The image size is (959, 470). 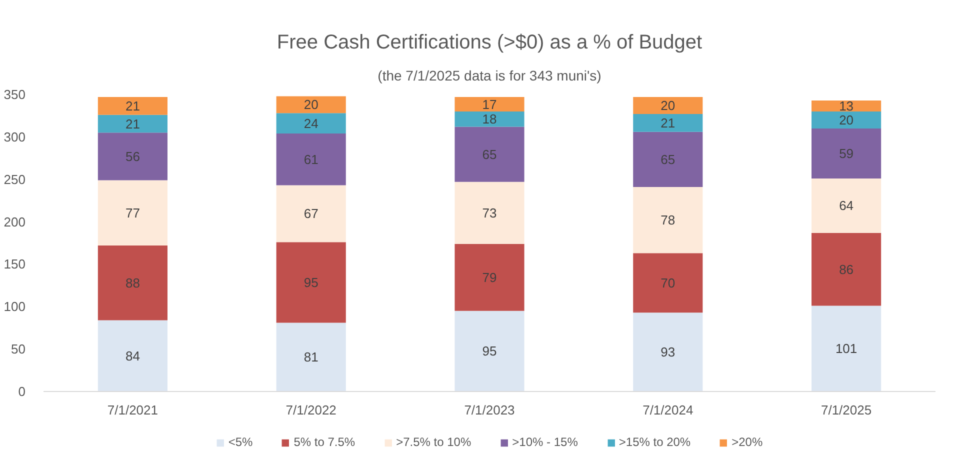 I want to click on x-tick-label: 7/1/2022, so click(x=311, y=410).